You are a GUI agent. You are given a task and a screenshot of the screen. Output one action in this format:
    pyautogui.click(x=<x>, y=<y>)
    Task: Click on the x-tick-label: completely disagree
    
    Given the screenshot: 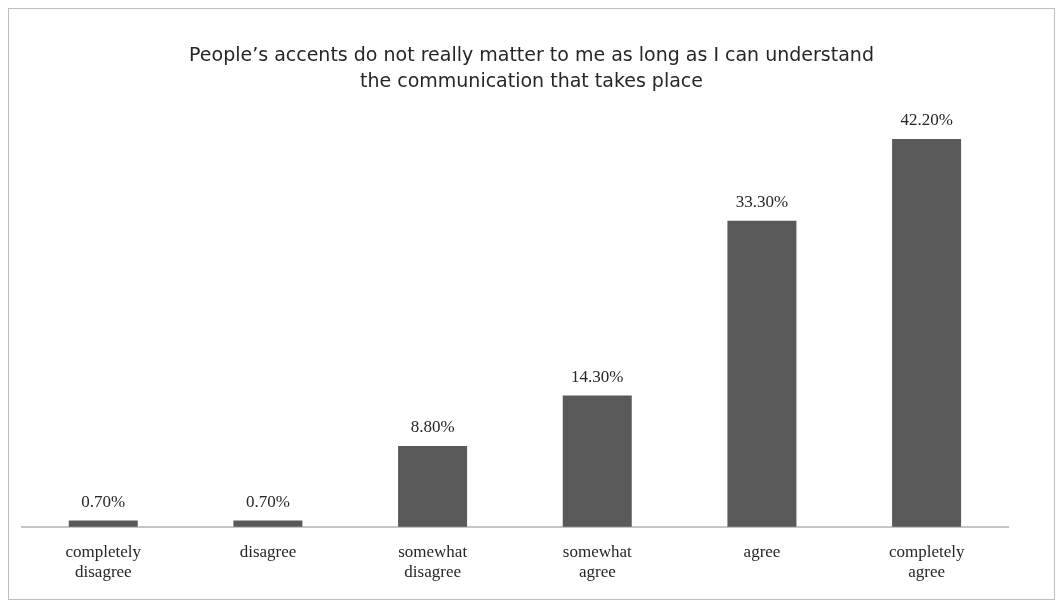 What is the action you would take?
    pyautogui.click(x=103, y=561)
    